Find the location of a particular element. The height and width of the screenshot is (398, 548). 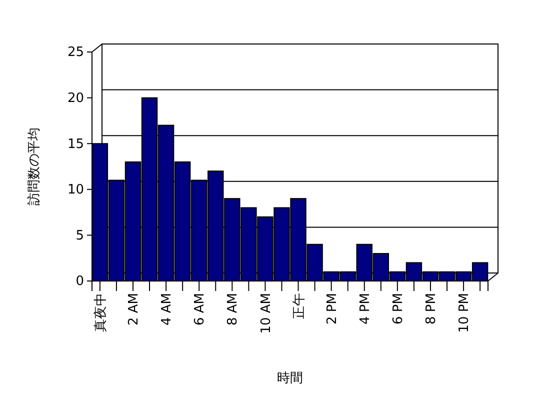

y-tick-label: 25 is located at coordinates (75, 52).